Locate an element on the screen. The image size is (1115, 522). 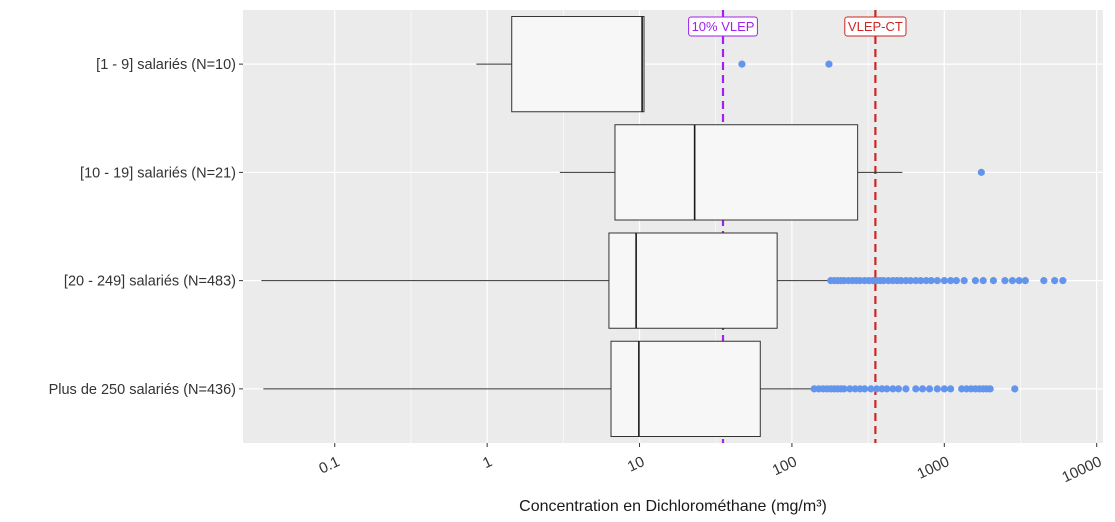
x-tick-label: 10000 is located at coordinates (1081, 469).